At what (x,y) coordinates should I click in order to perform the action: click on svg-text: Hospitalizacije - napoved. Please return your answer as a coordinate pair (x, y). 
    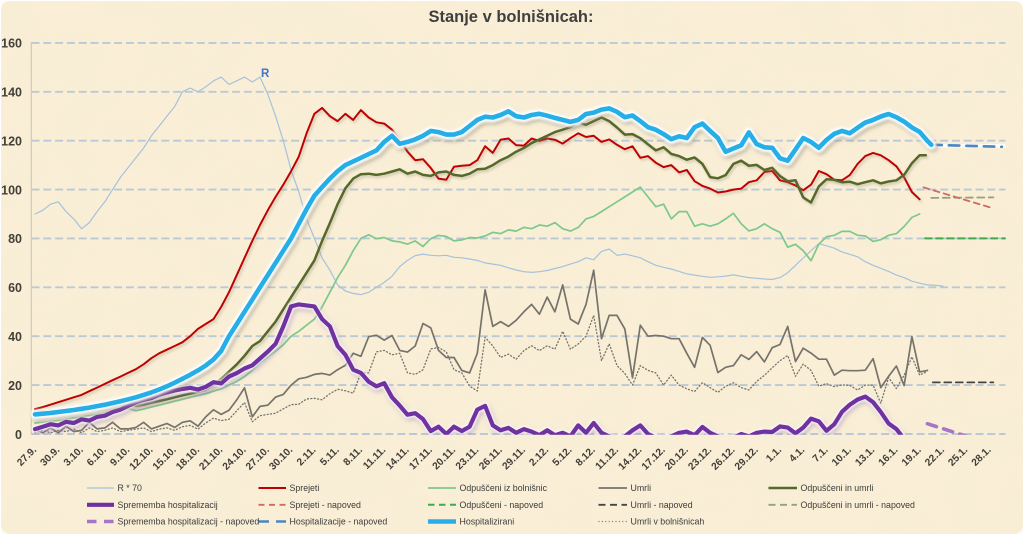
    Looking at the image, I should click on (339, 522).